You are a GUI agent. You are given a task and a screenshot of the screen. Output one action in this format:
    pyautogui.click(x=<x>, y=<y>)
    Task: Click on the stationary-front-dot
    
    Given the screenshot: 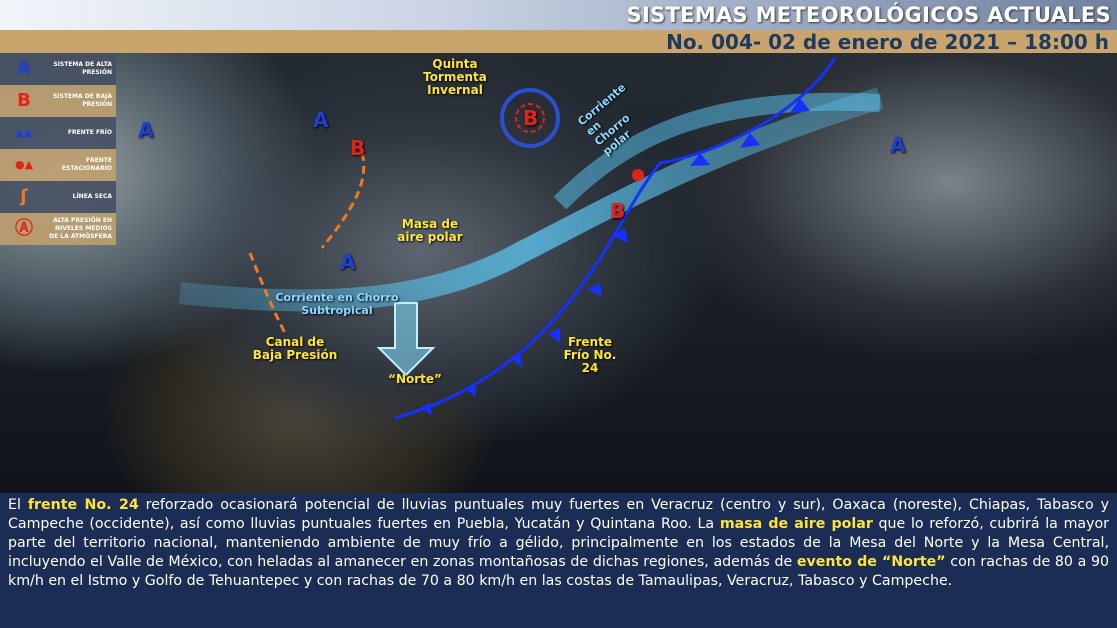 What is the action you would take?
    pyautogui.click(x=638, y=175)
    